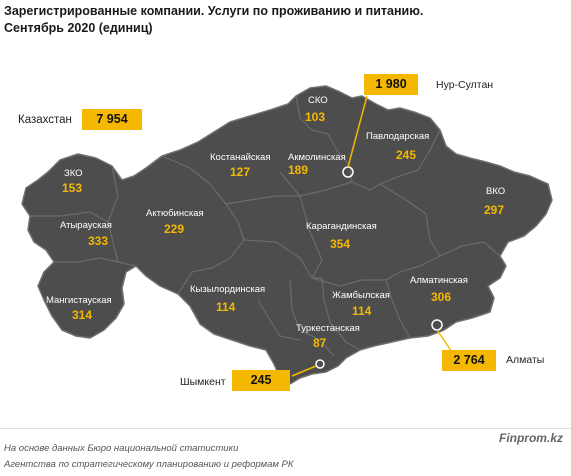  Describe the element at coordinates (285, 428) in the screenshot. I see `footer-divider` at that location.